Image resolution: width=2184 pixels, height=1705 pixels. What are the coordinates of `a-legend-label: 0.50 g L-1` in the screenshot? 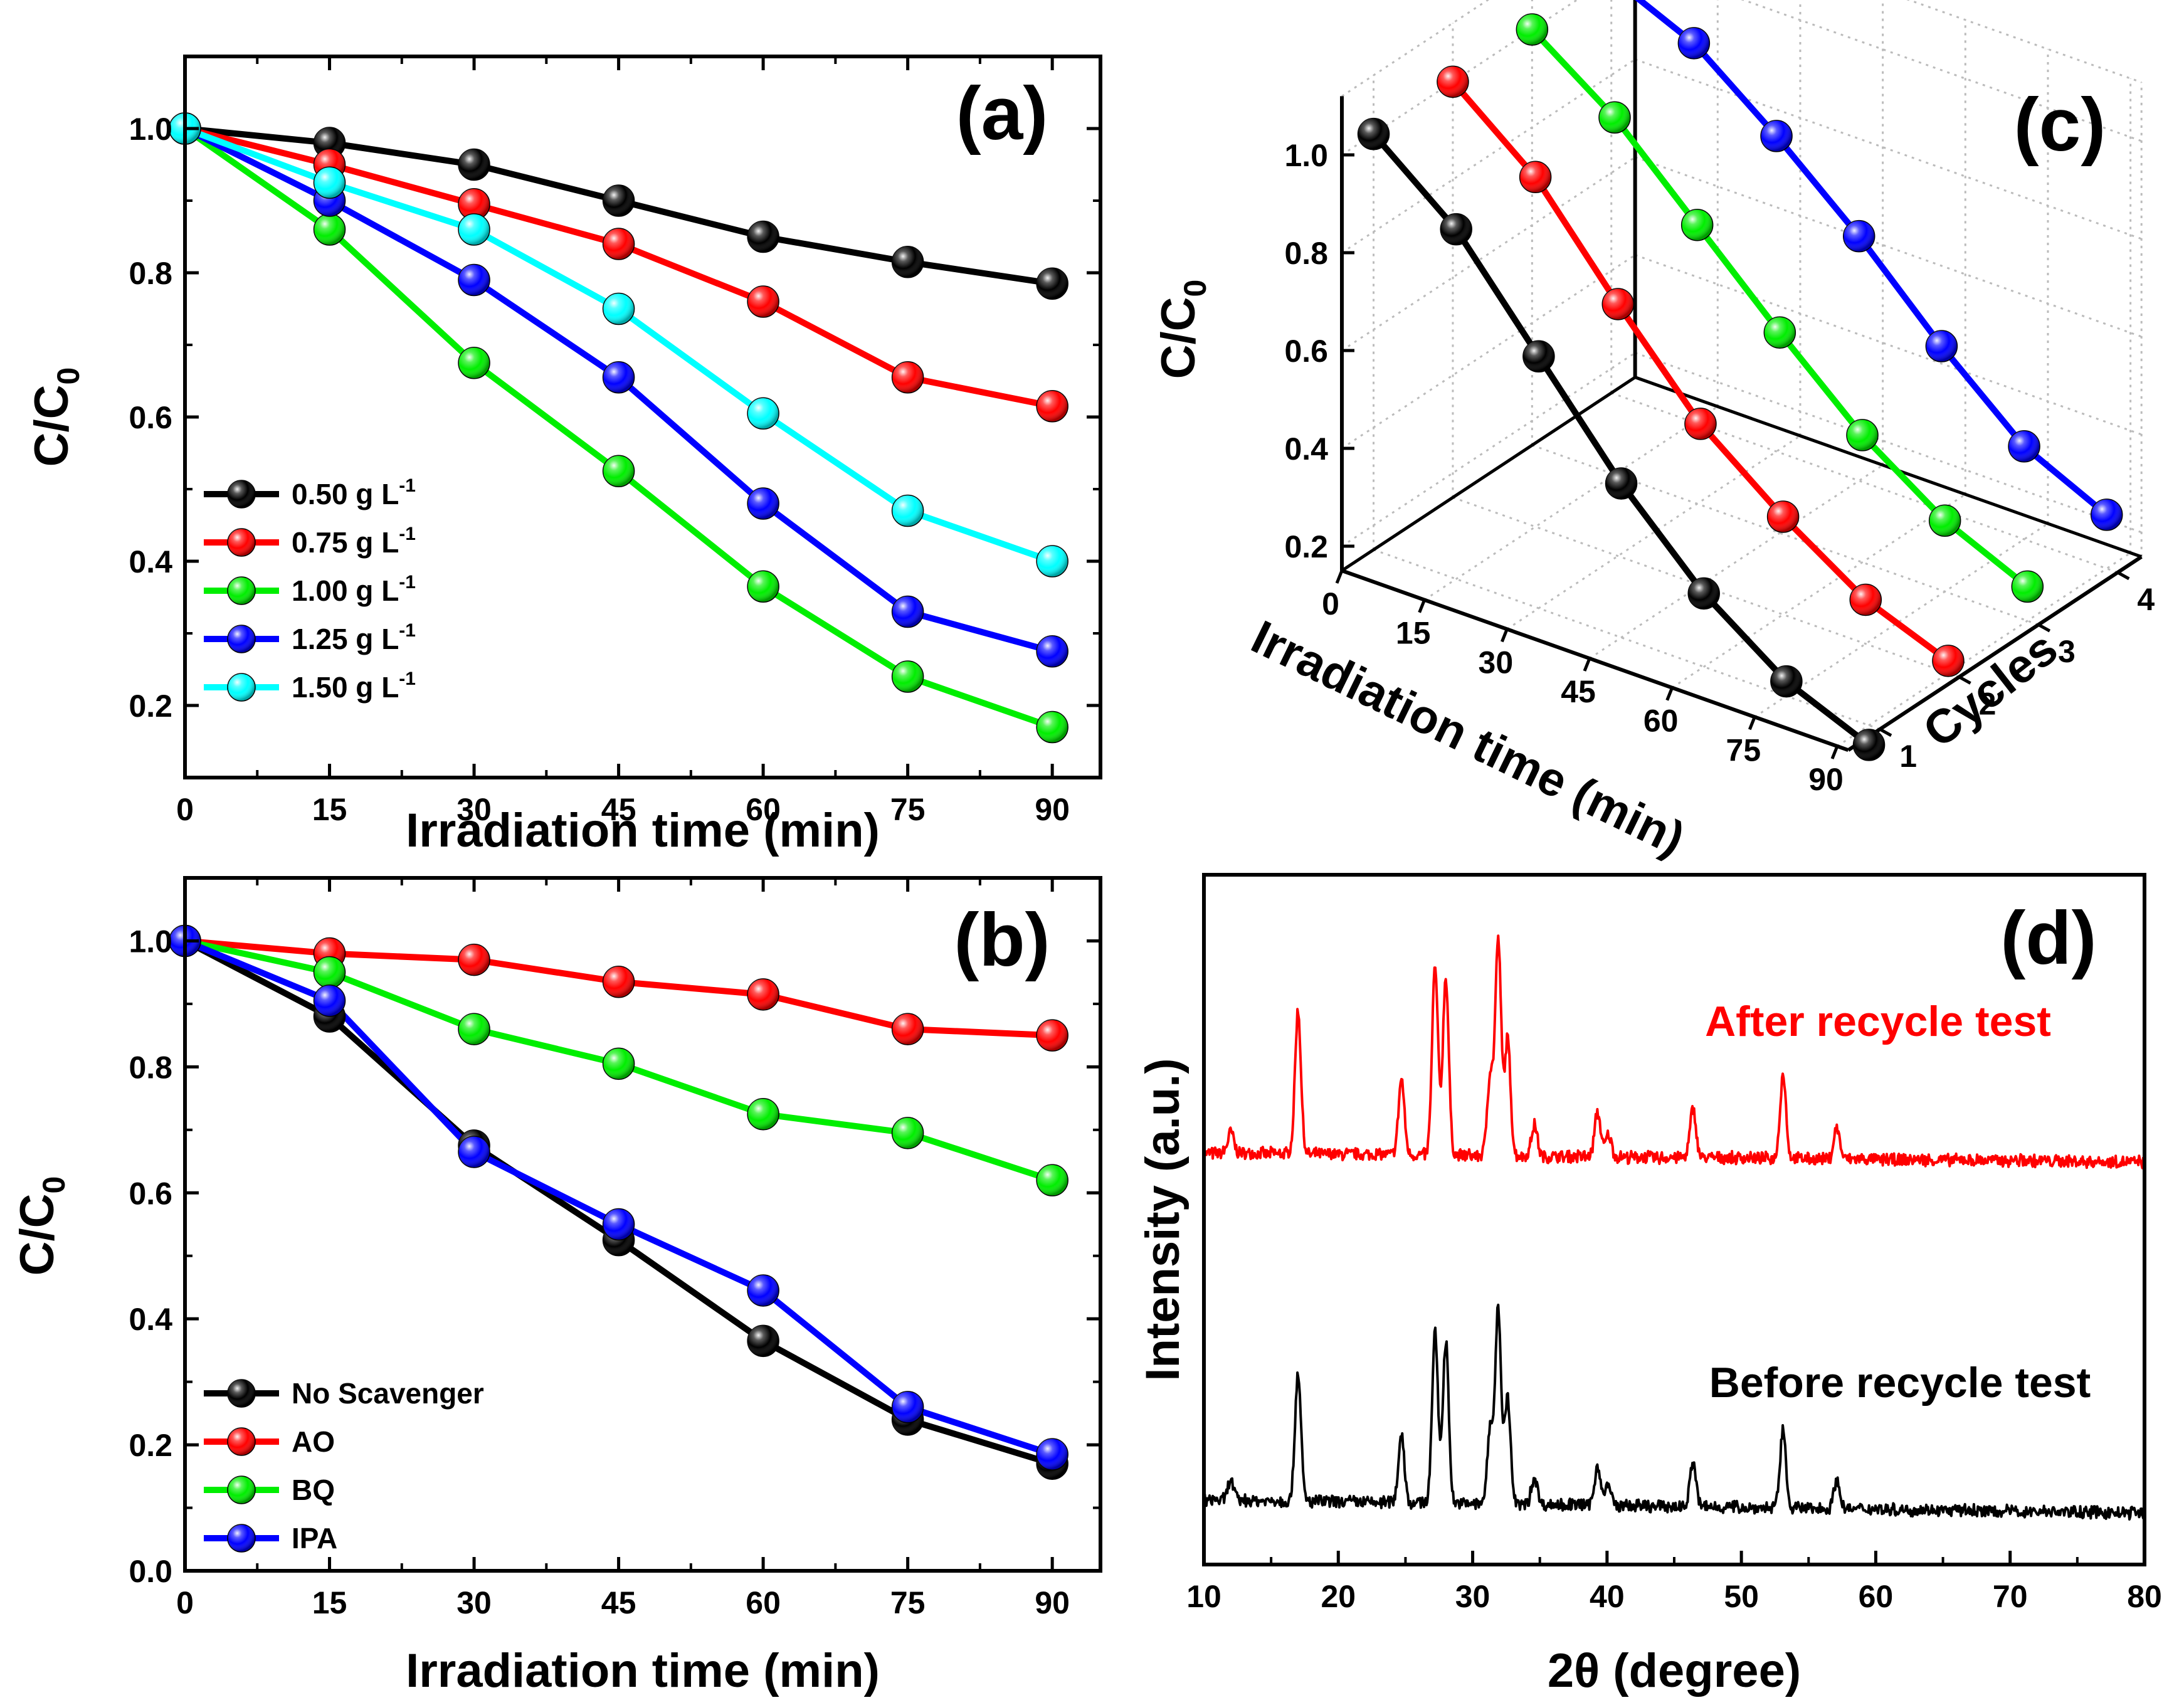 It's located at (354, 492).